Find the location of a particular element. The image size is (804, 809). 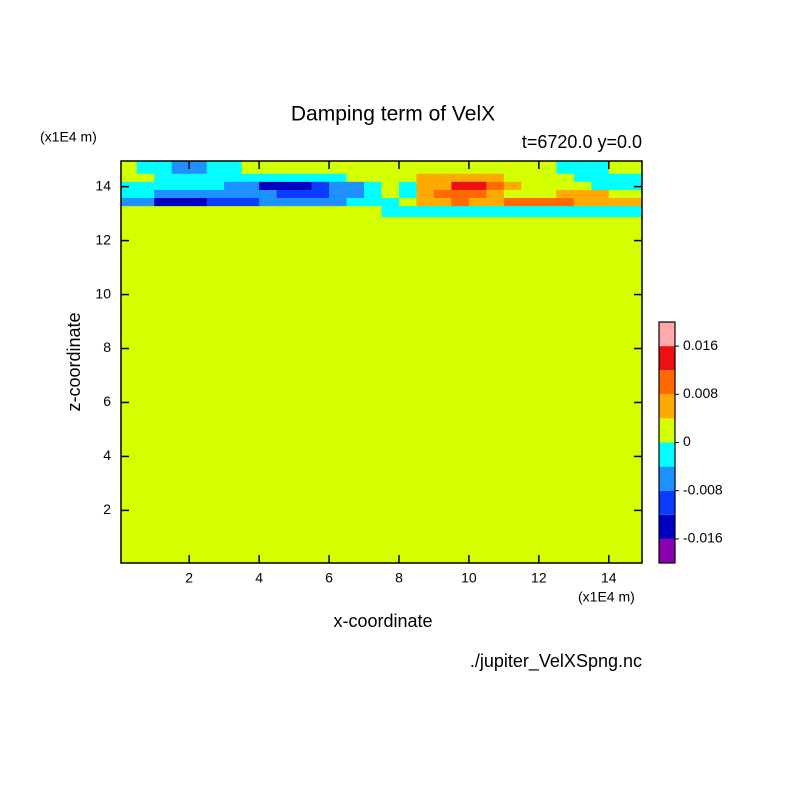

y-tick-label: 4 is located at coordinates (107, 455).